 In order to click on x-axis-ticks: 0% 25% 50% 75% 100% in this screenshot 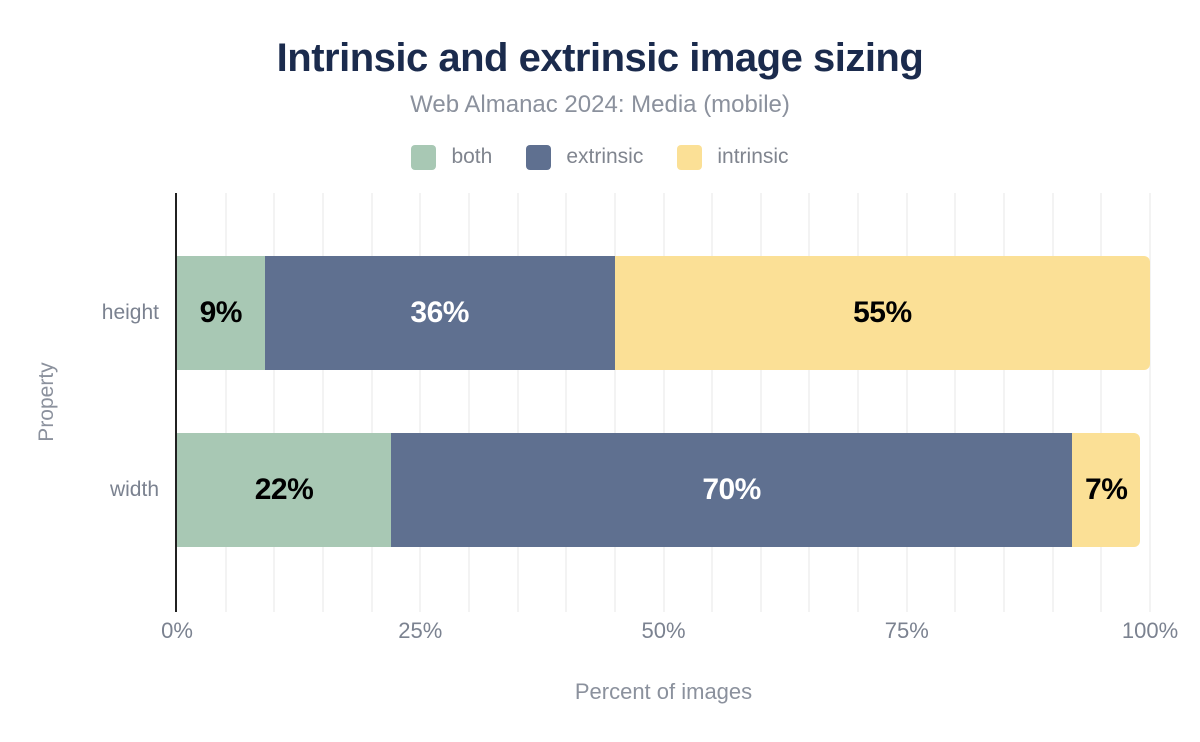, I will do `click(669, 632)`.